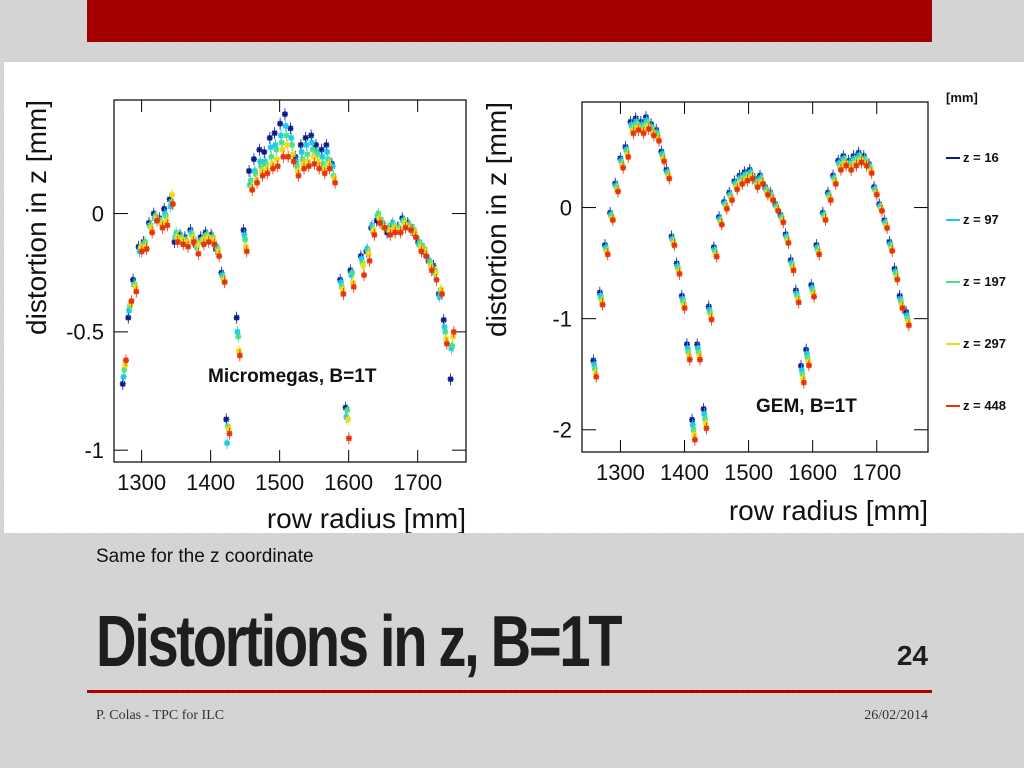  Describe the element at coordinates (896, 715) in the screenshot. I see `footer-date: 26/02/2014` at that location.